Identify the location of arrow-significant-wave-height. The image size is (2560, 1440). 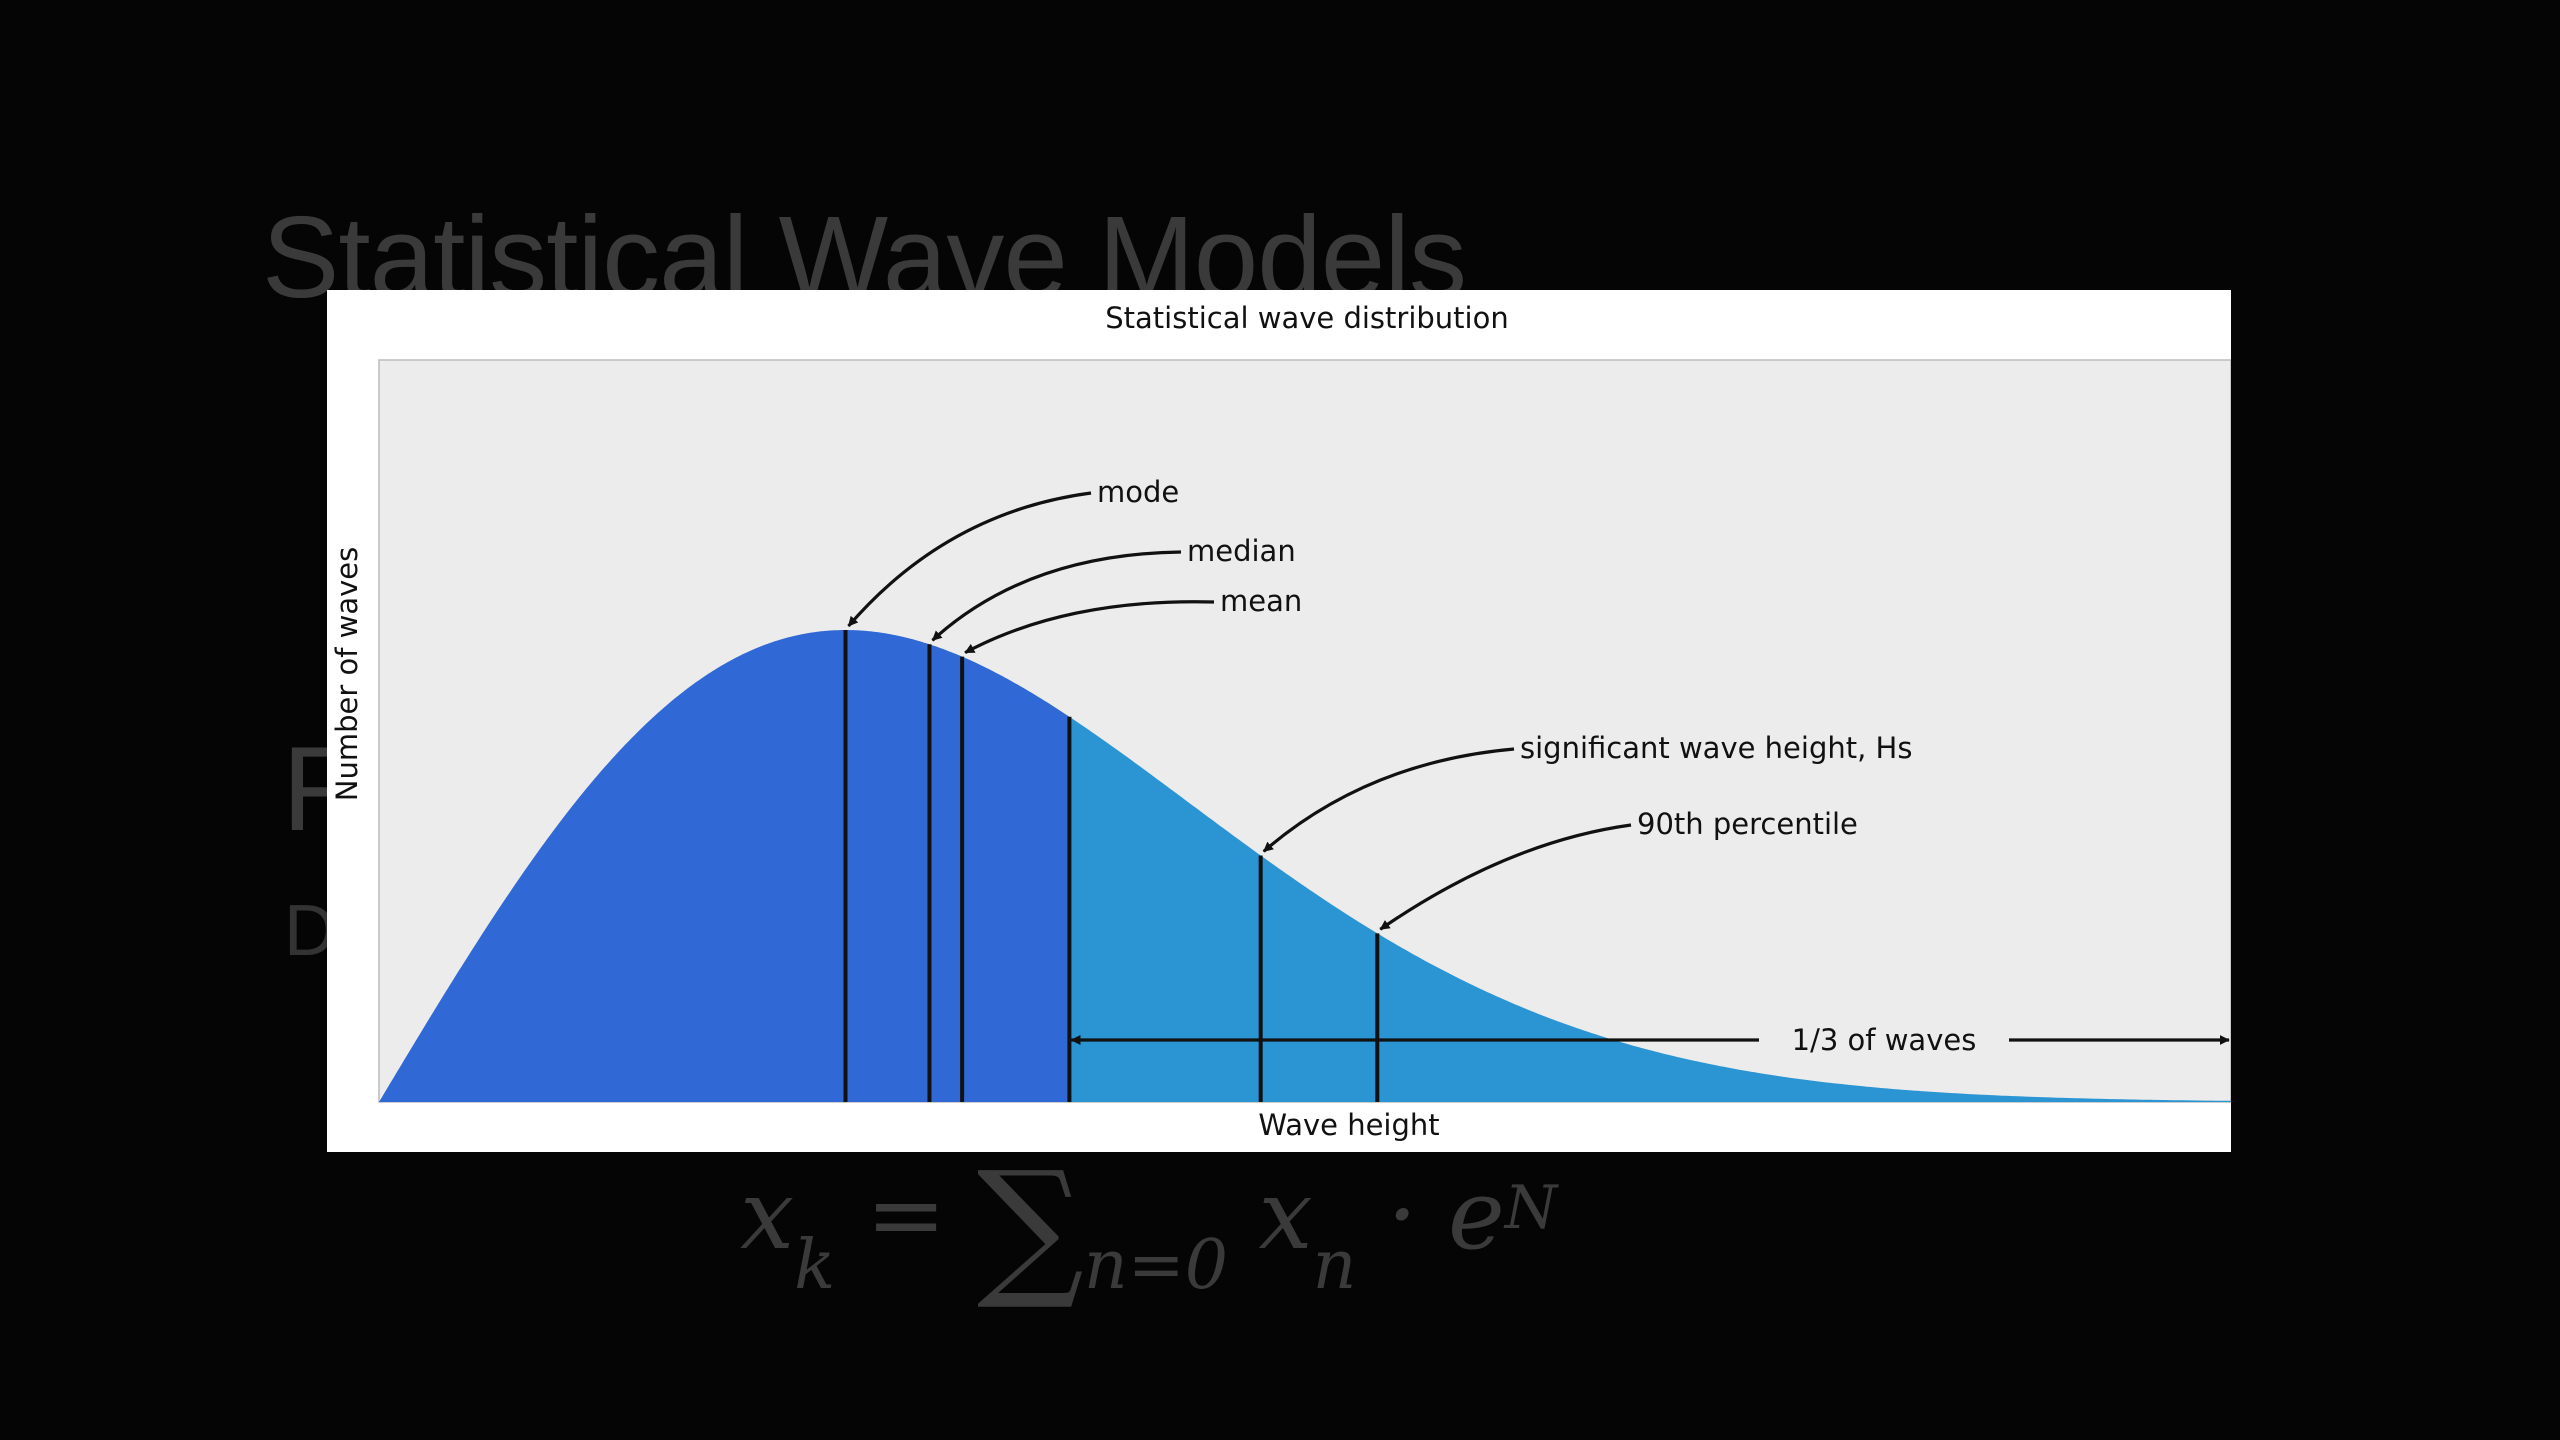
(1388, 800).